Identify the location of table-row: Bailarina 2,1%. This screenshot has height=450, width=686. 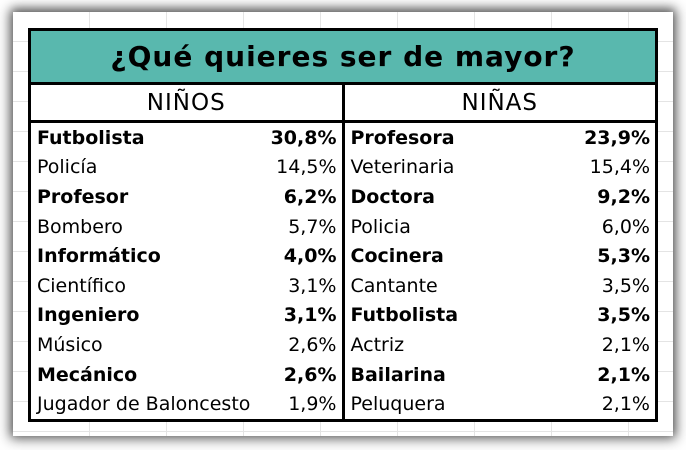
(500, 375).